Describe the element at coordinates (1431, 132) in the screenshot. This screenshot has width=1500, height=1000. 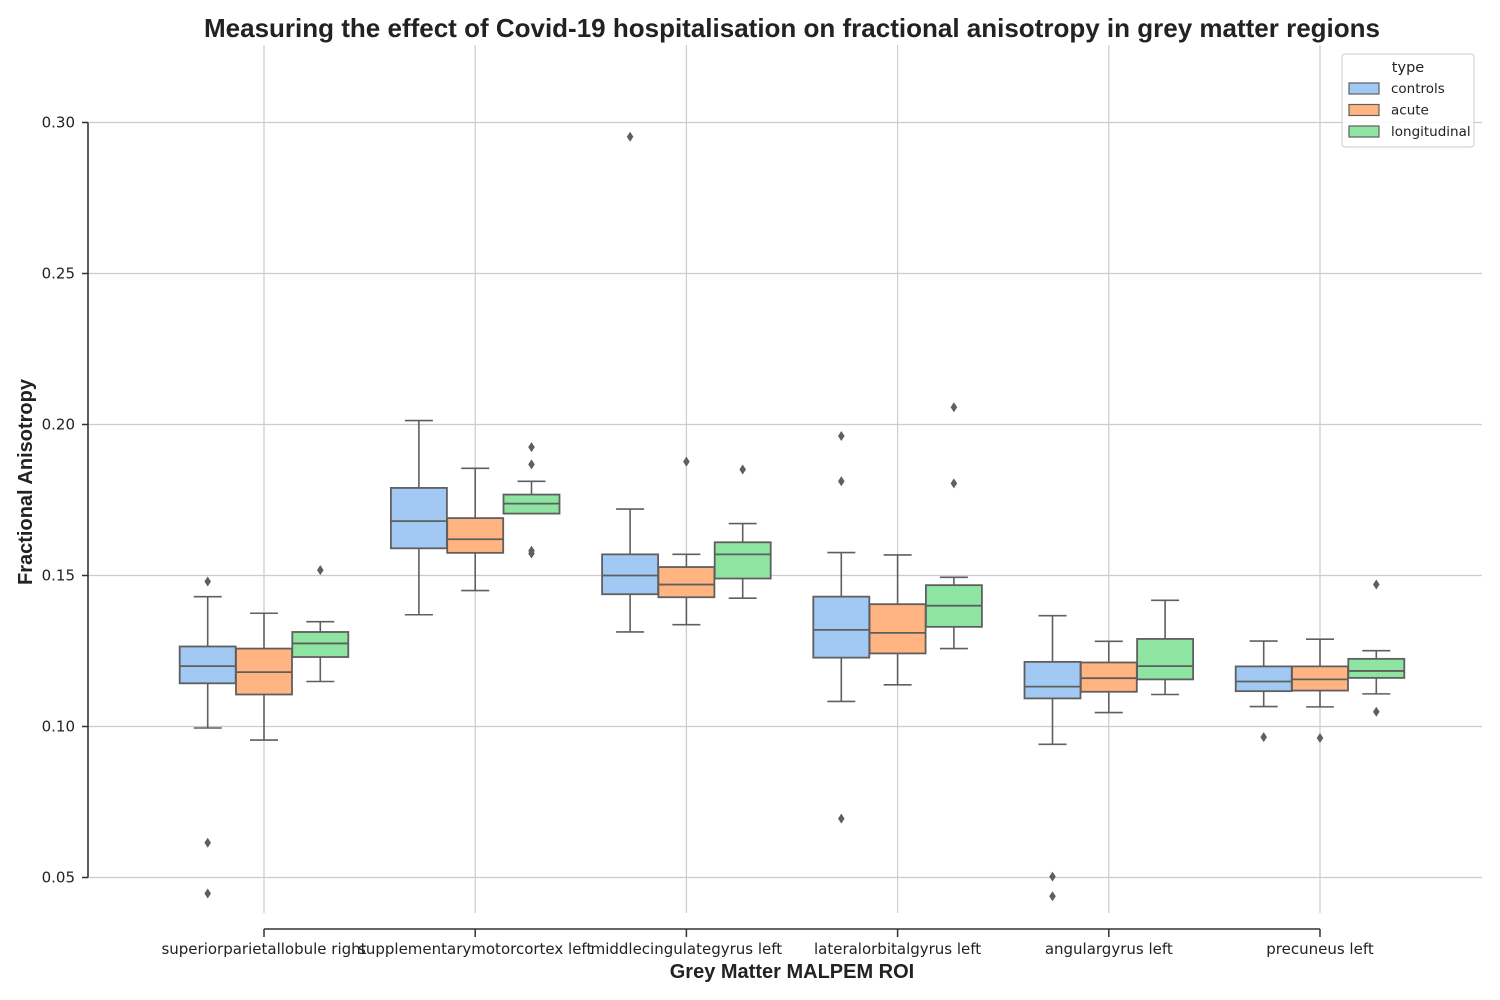
I see `legend-label-longitudinal: longitudinal` at that location.